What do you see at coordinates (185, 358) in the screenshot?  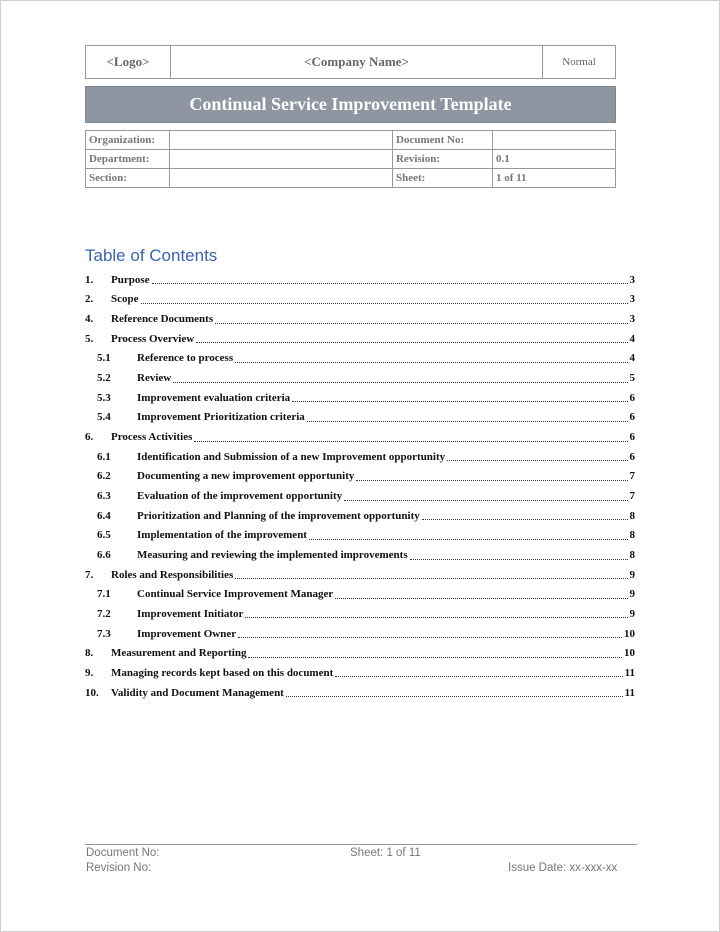 I see `toc-entry-text: Reference to process` at bounding box center [185, 358].